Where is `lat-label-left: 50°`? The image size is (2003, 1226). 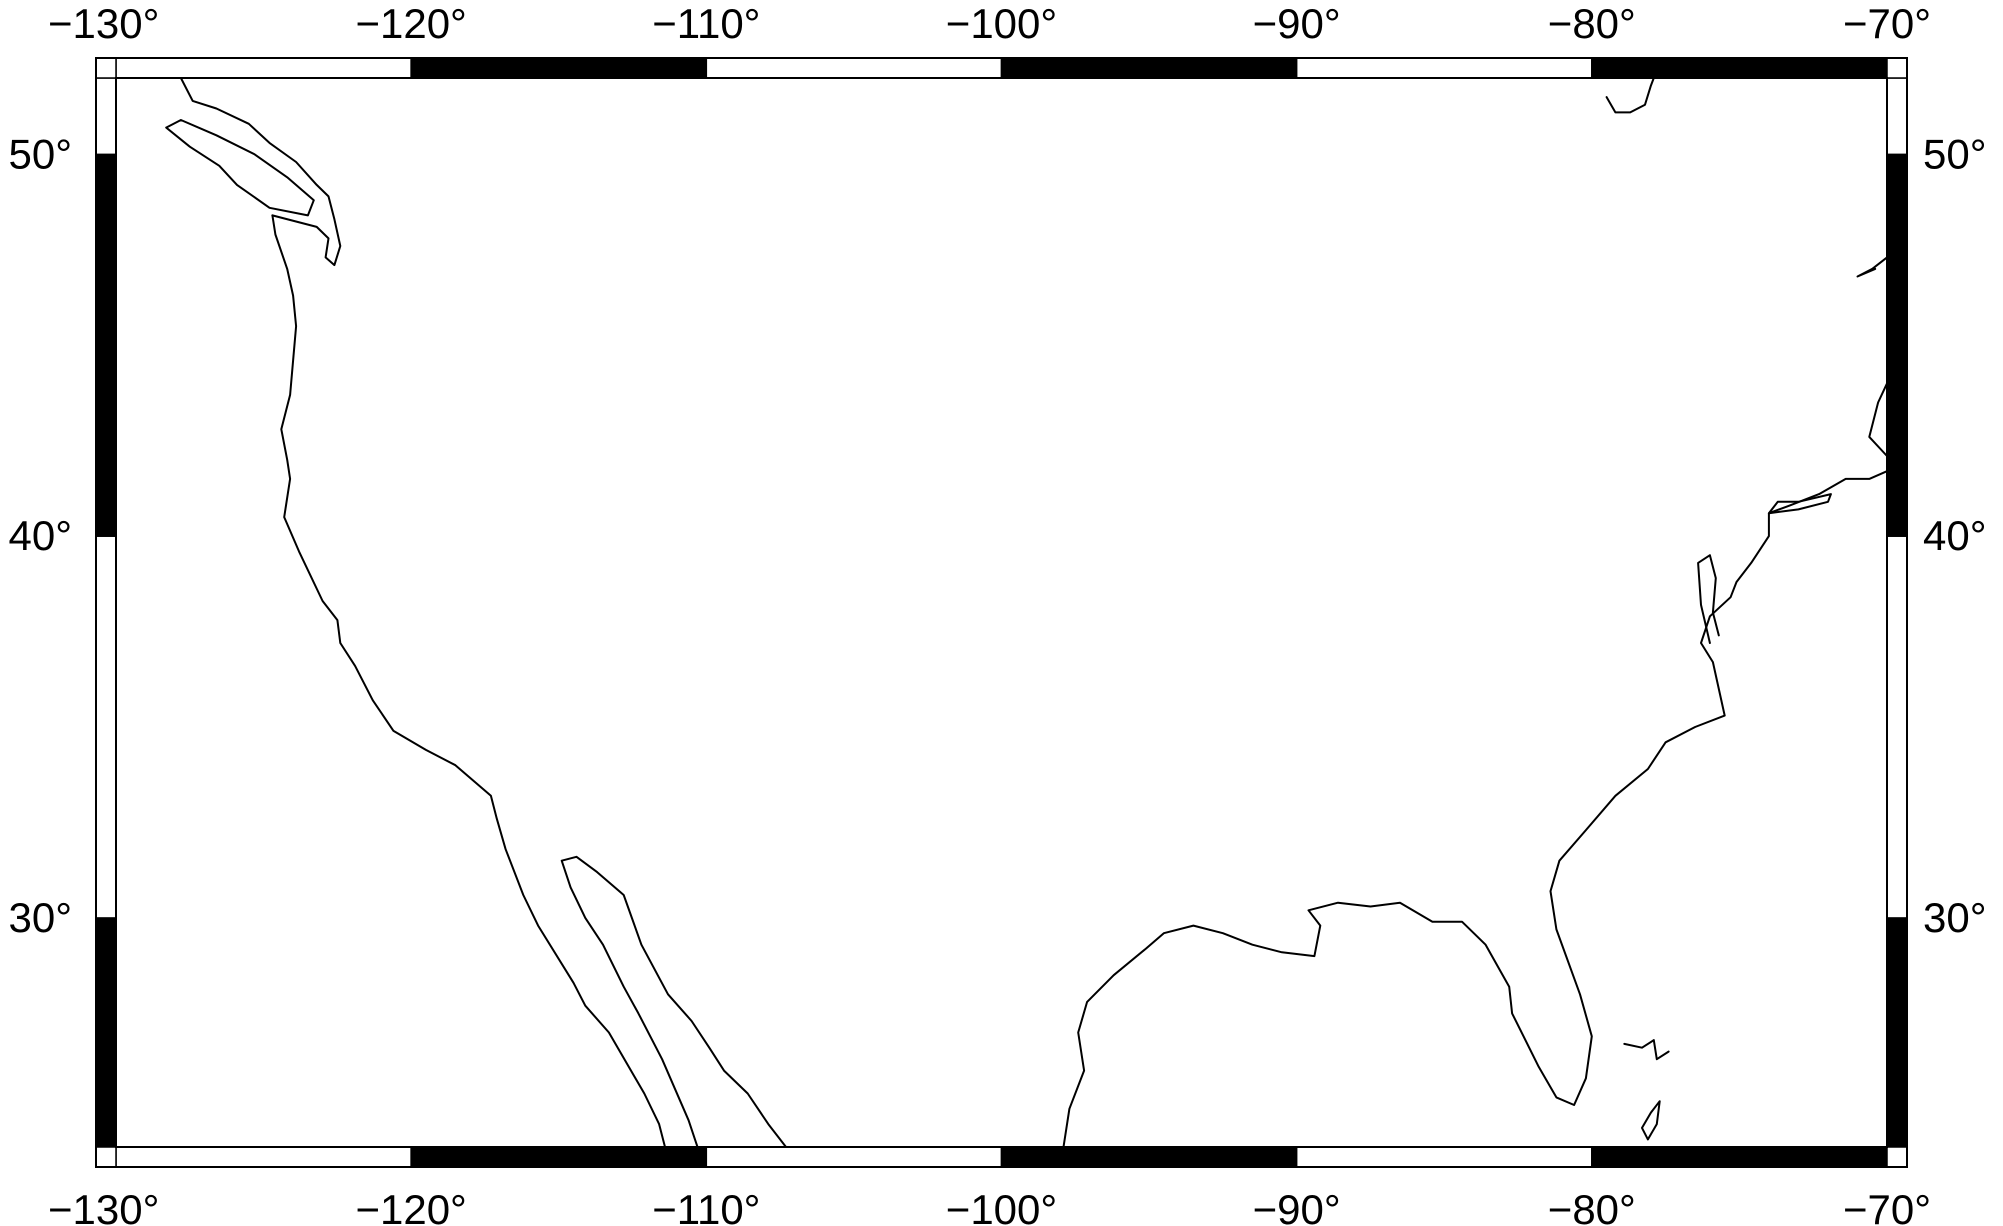
lat-label-left: 50° is located at coordinates (40, 153).